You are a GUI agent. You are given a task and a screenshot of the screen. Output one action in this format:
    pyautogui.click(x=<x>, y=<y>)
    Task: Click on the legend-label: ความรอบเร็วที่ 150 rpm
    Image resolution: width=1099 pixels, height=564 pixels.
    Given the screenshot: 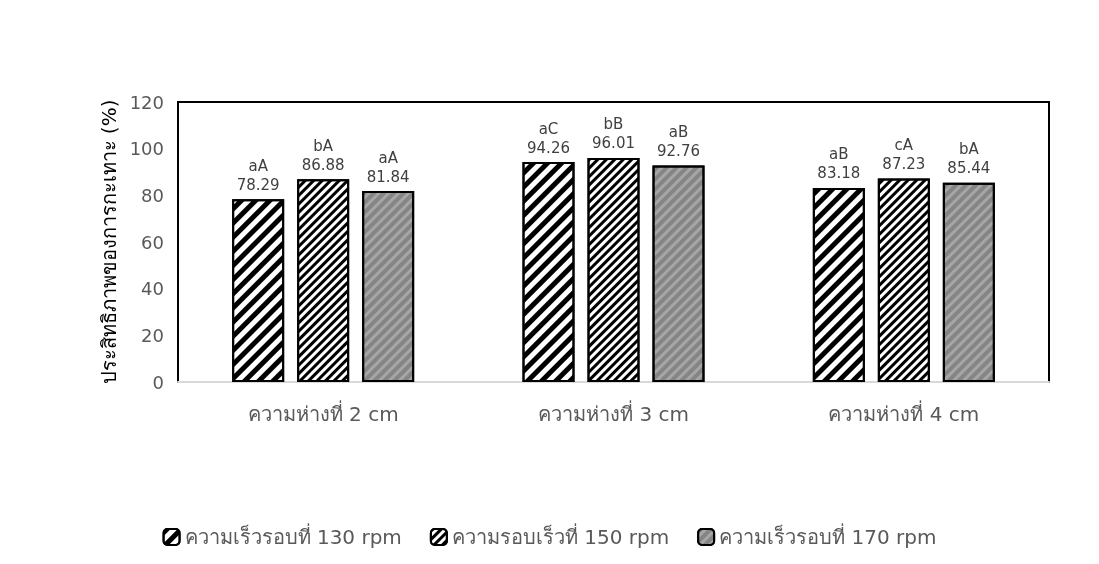 What is the action you would take?
    pyautogui.click(x=560, y=536)
    